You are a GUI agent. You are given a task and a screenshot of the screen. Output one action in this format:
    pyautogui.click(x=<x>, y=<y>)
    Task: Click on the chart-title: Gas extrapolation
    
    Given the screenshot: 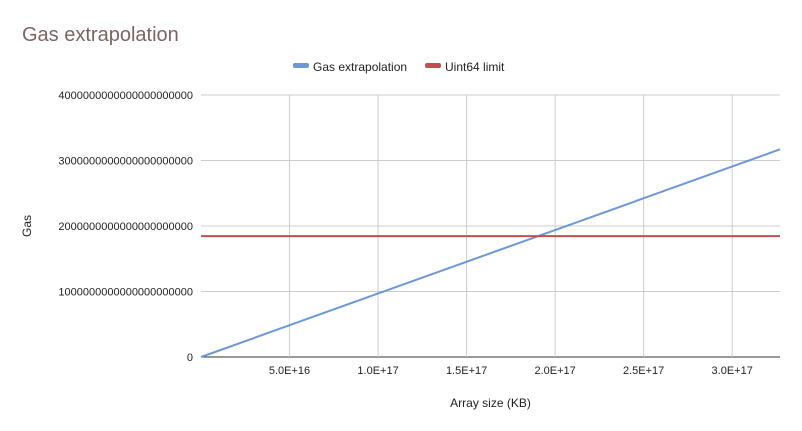 What is the action you would take?
    pyautogui.click(x=100, y=35)
    